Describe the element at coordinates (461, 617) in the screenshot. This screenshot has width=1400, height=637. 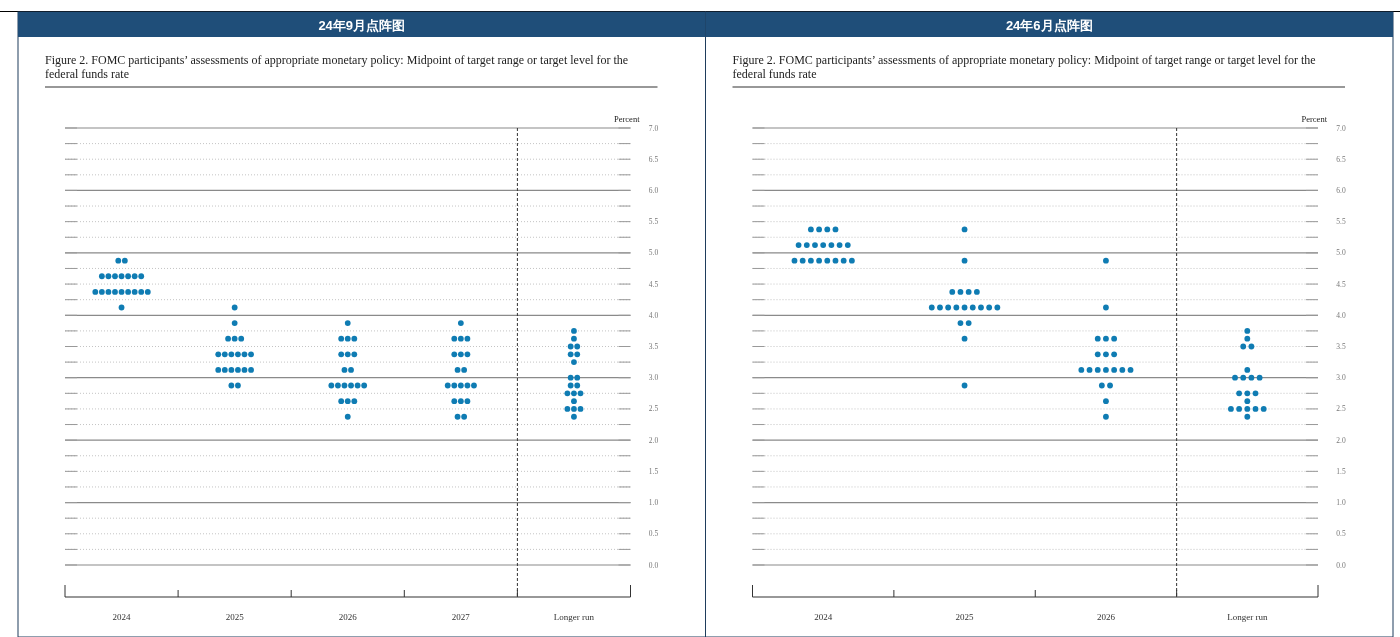
I see `x-tick-label: 2027` at that location.